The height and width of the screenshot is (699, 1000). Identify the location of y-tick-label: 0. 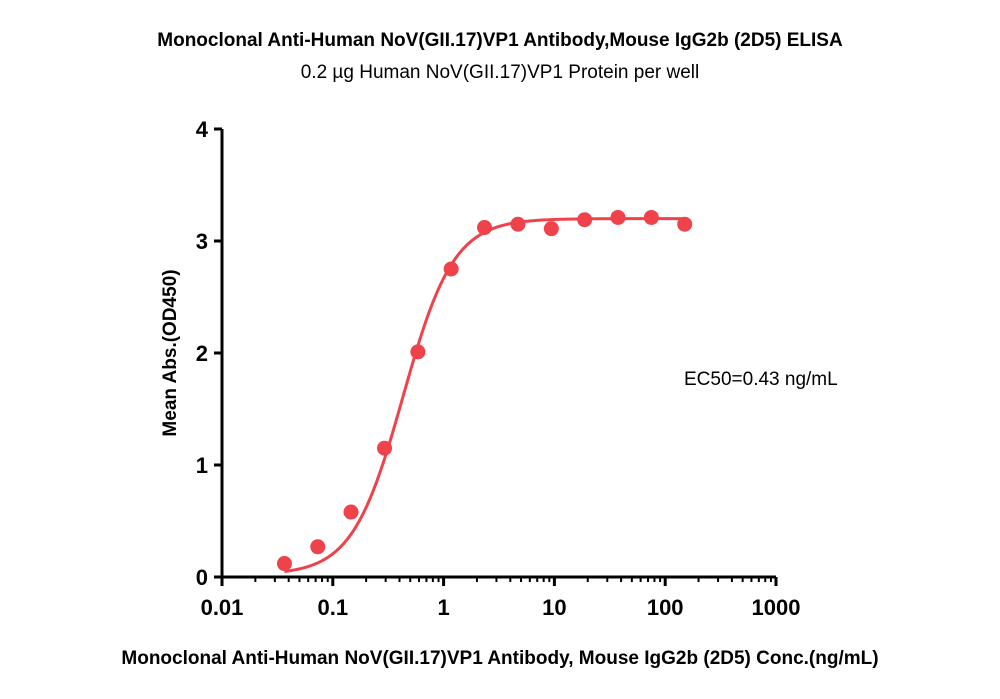
(202, 577).